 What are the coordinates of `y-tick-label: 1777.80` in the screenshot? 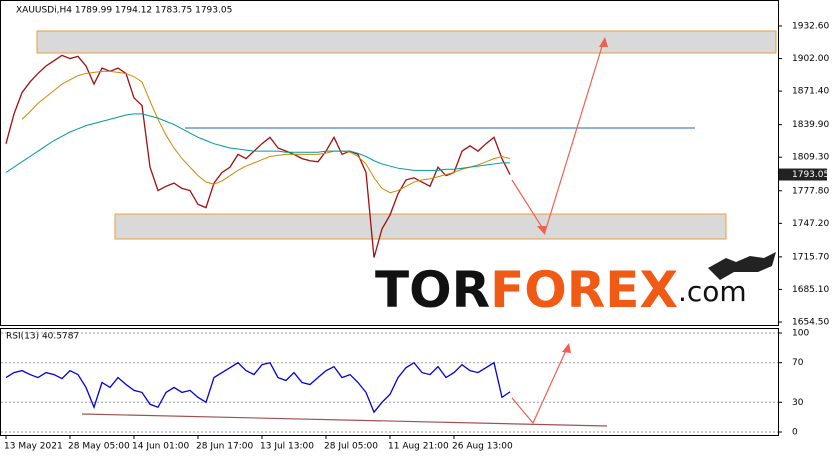 It's located at (810, 191).